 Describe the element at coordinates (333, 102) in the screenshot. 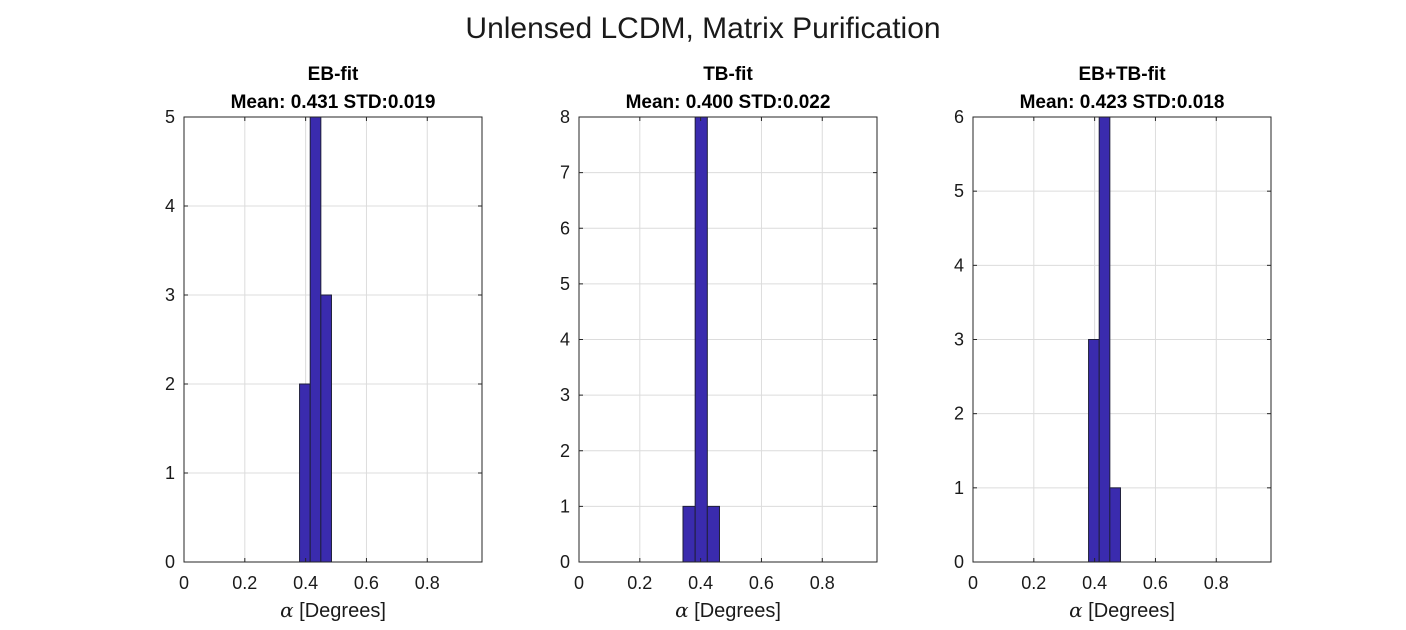

I see `chart-title-line2: Mean: 0.431 STD:0.019` at that location.